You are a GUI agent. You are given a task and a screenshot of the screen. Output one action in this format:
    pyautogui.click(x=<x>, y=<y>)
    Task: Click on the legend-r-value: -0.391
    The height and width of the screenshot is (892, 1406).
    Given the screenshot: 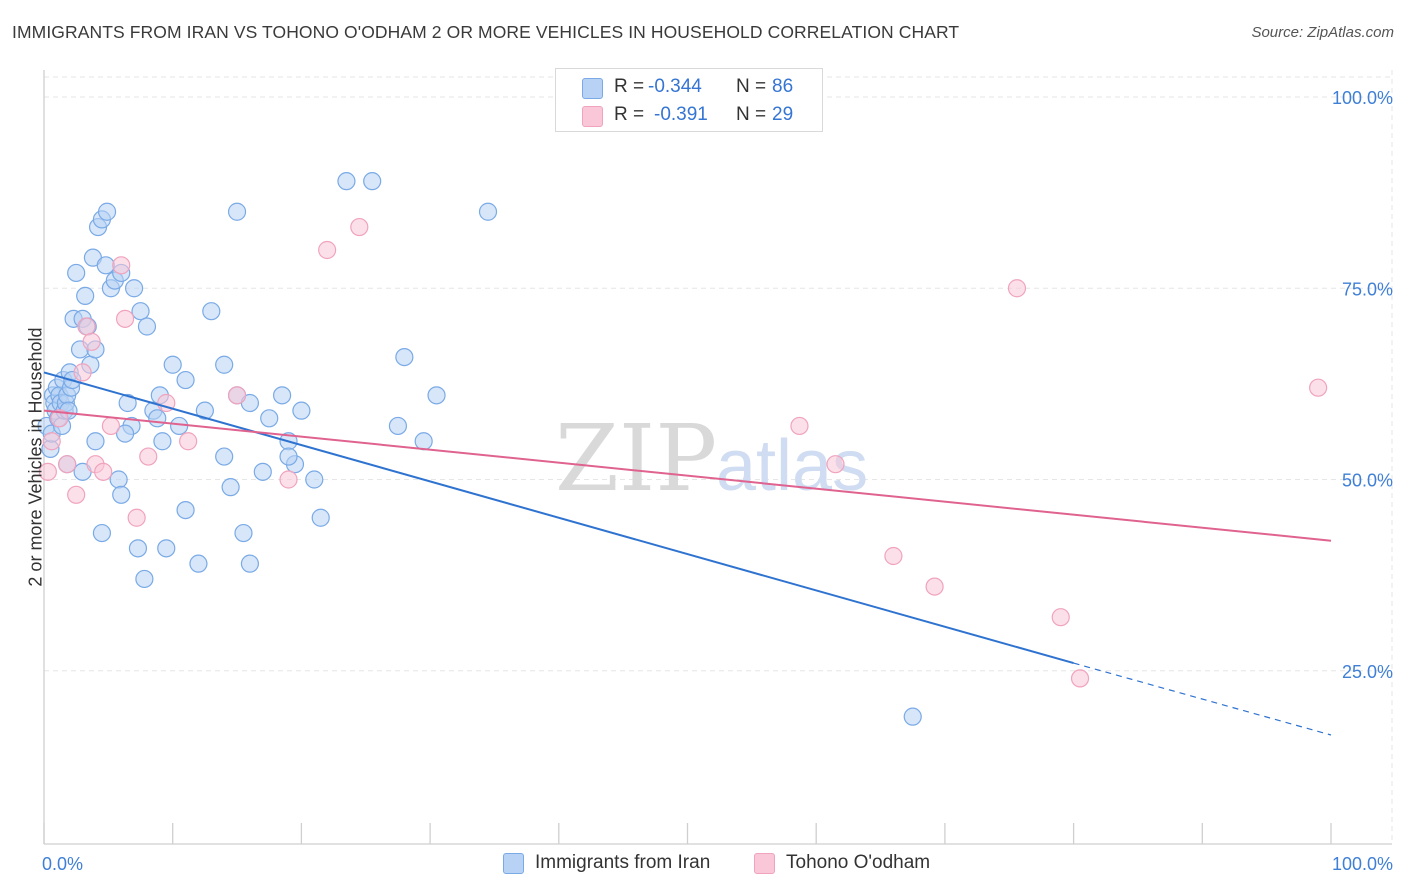 What is the action you would take?
    pyautogui.click(x=681, y=114)
    